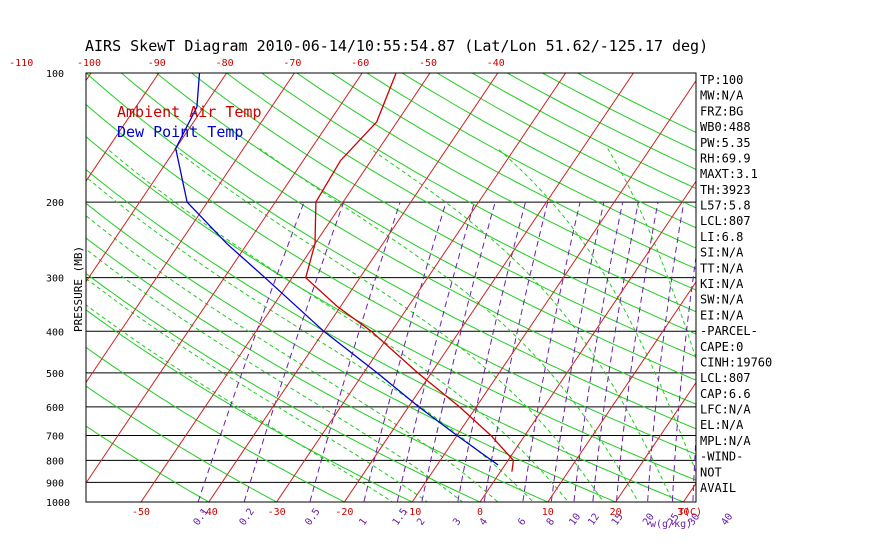  What do you see at coordinates (55, 374) in the screenshot?
I see `pressure-tick-label: 500` at bounding box center [55, 374].